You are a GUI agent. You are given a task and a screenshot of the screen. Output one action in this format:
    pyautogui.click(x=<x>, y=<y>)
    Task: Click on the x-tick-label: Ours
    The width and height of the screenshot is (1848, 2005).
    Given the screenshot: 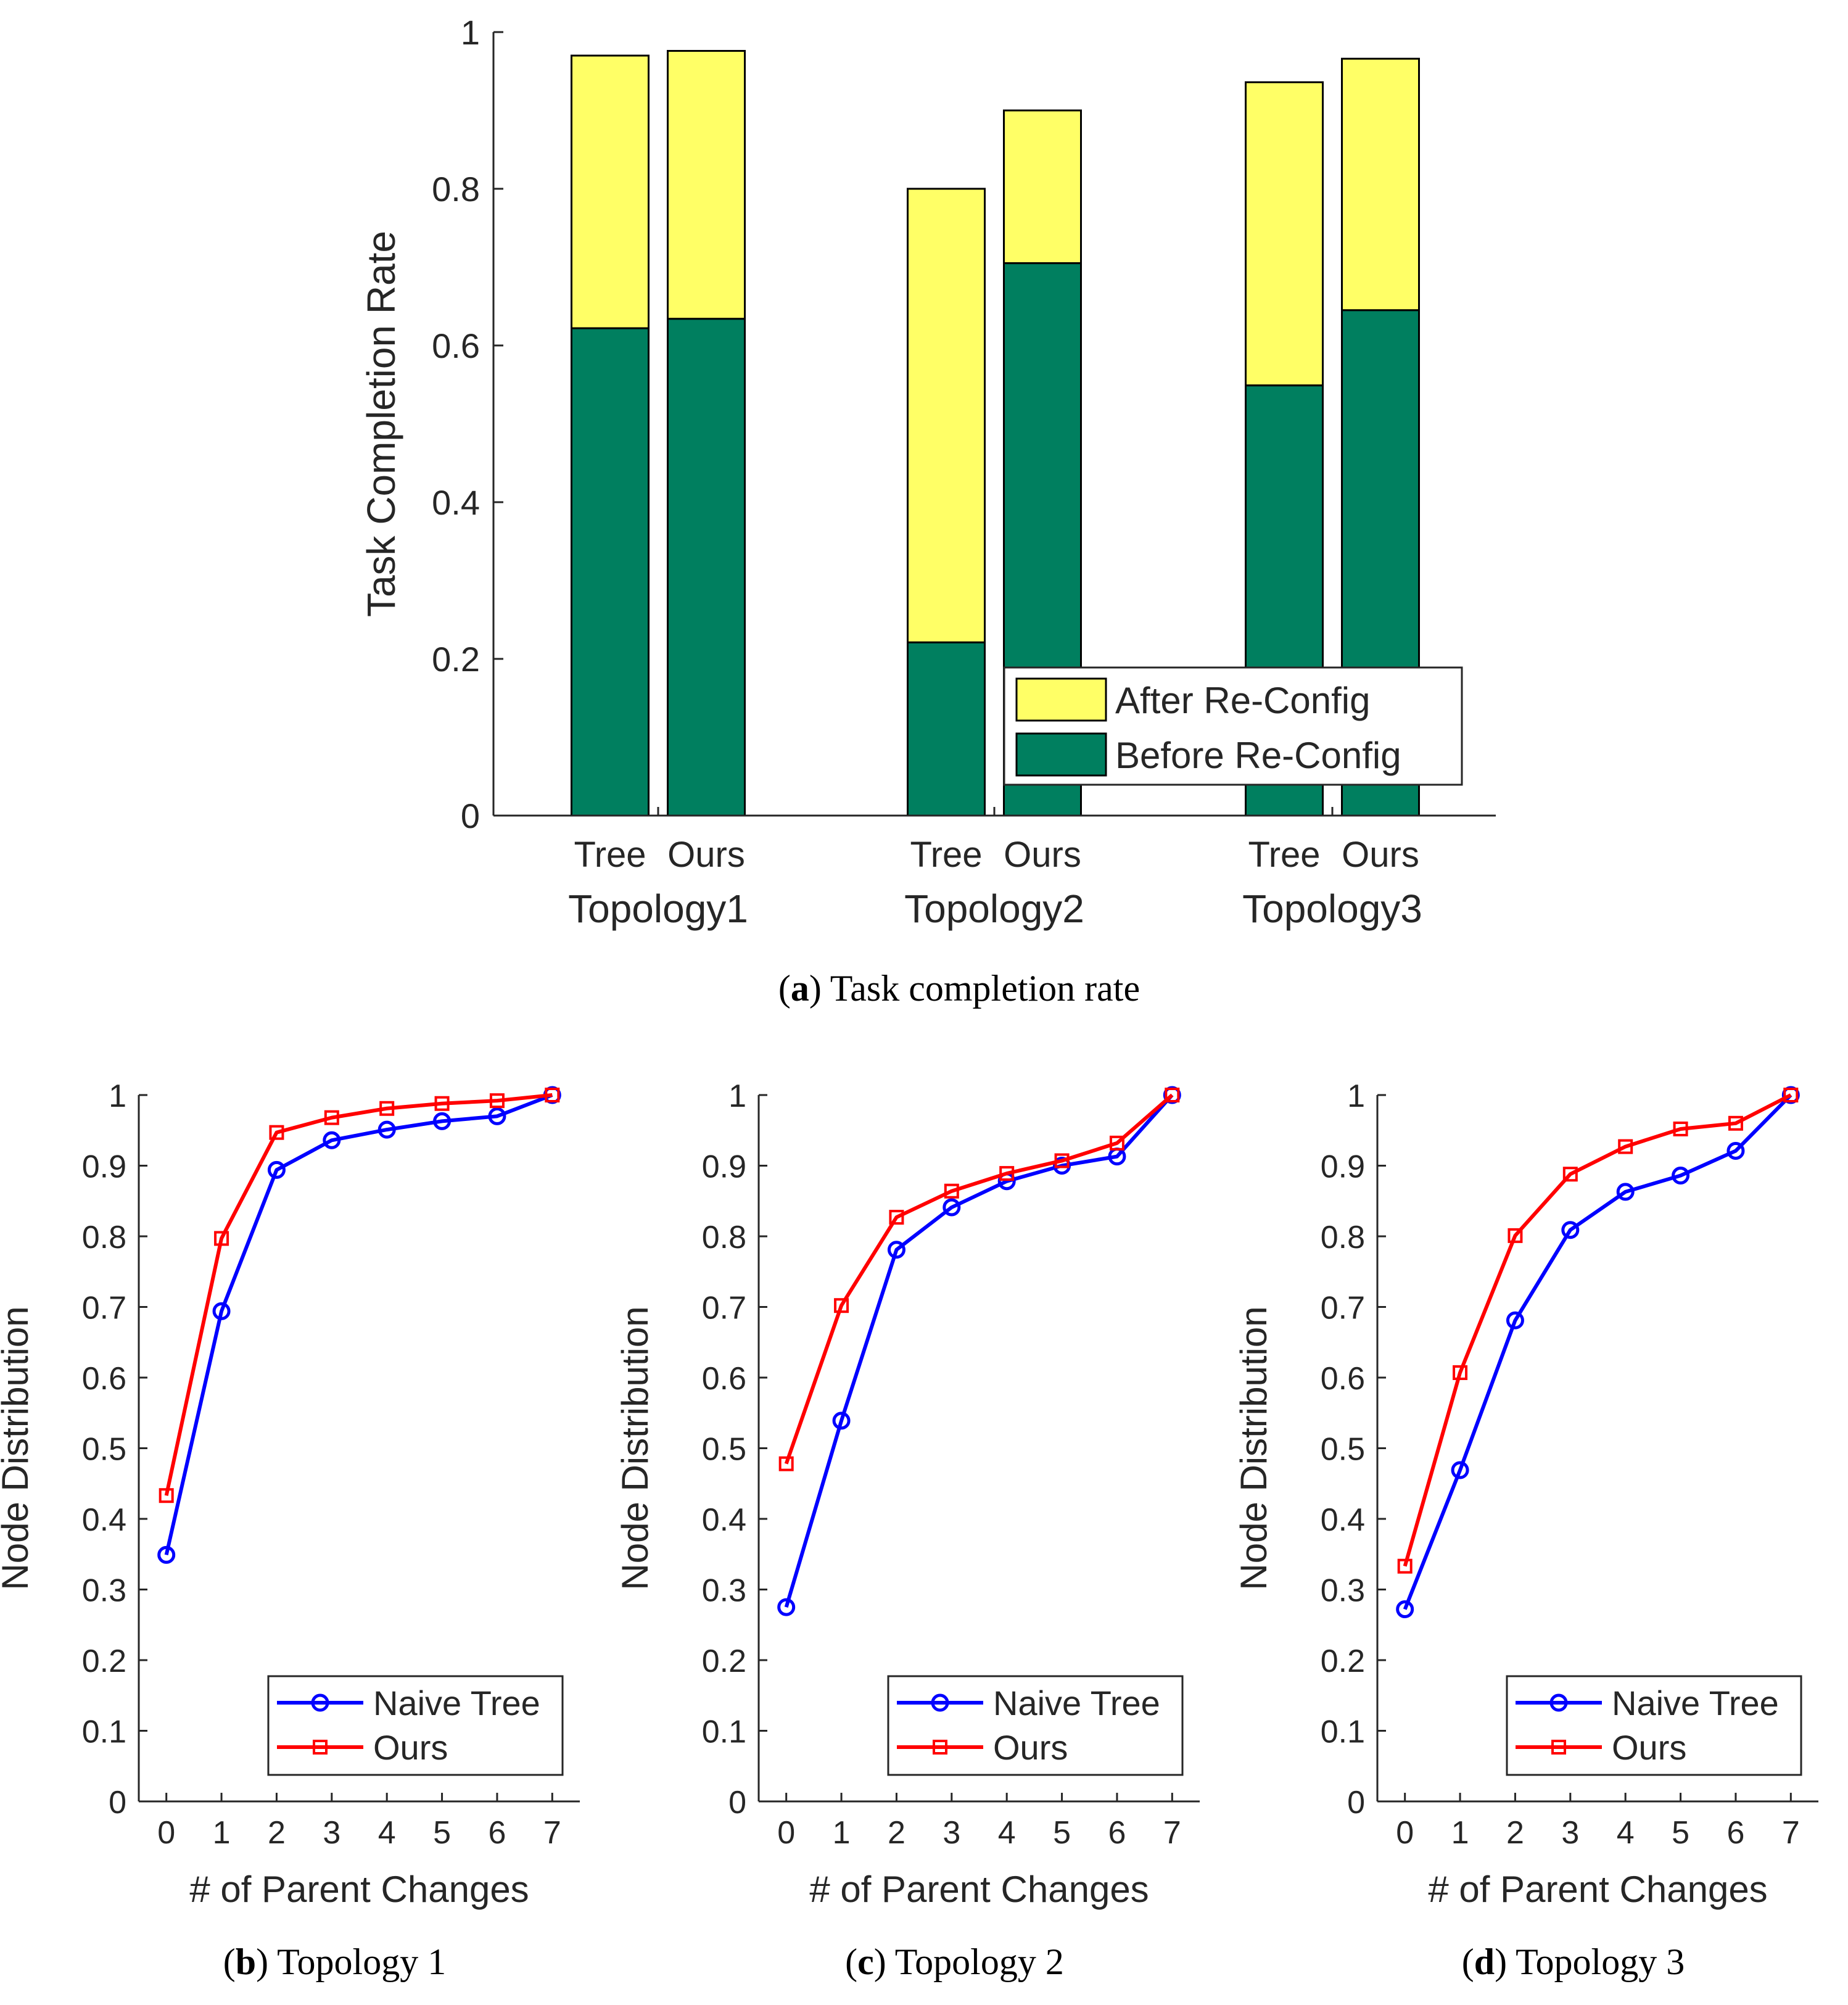 What is the action you would take?
    pyautogui.click(x=1380, y=855)
    